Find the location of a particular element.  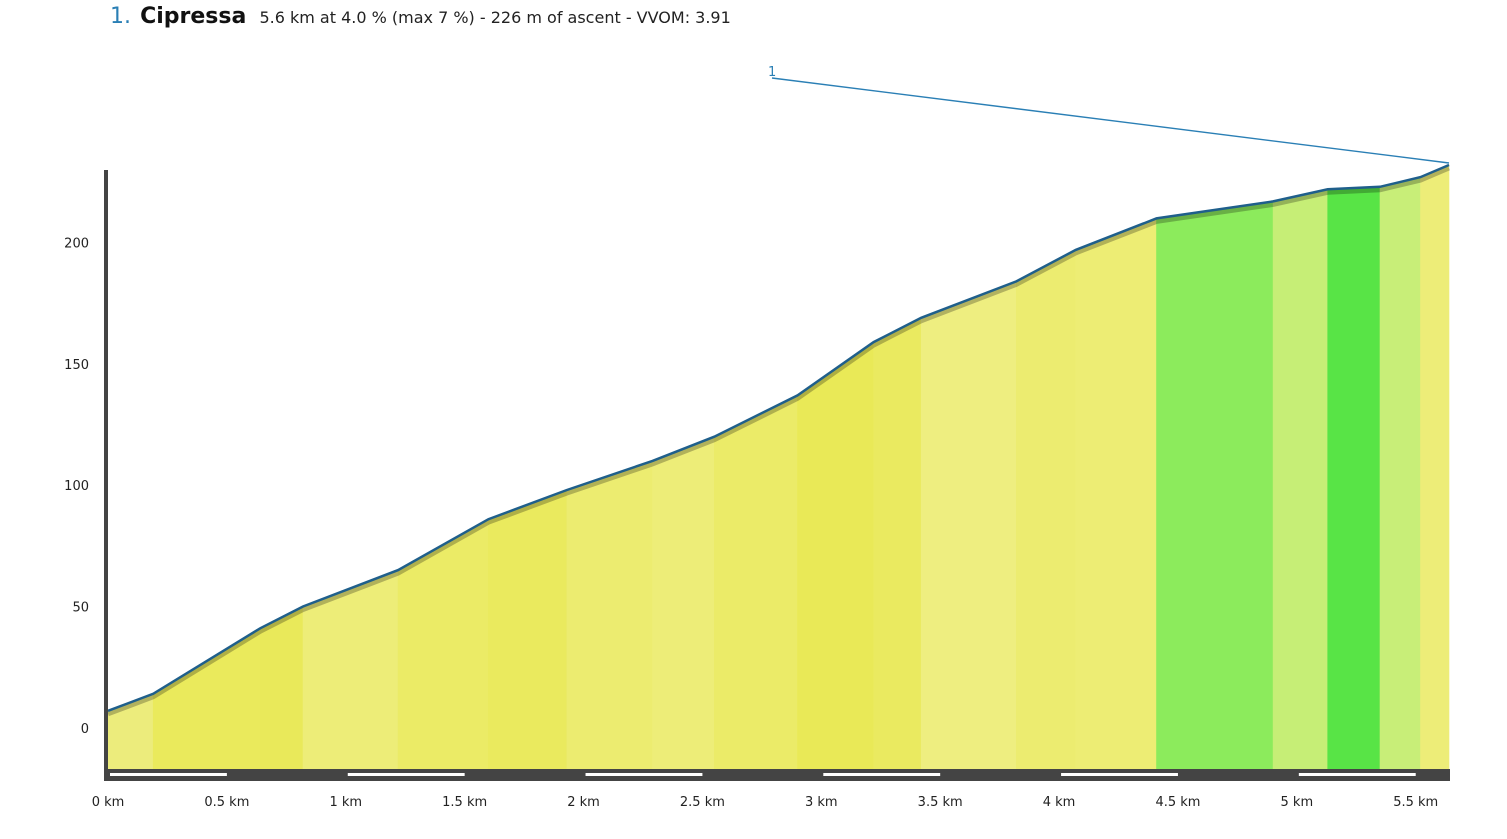

x-tick-label: 0.5 km is located at coordinates (226, 802).